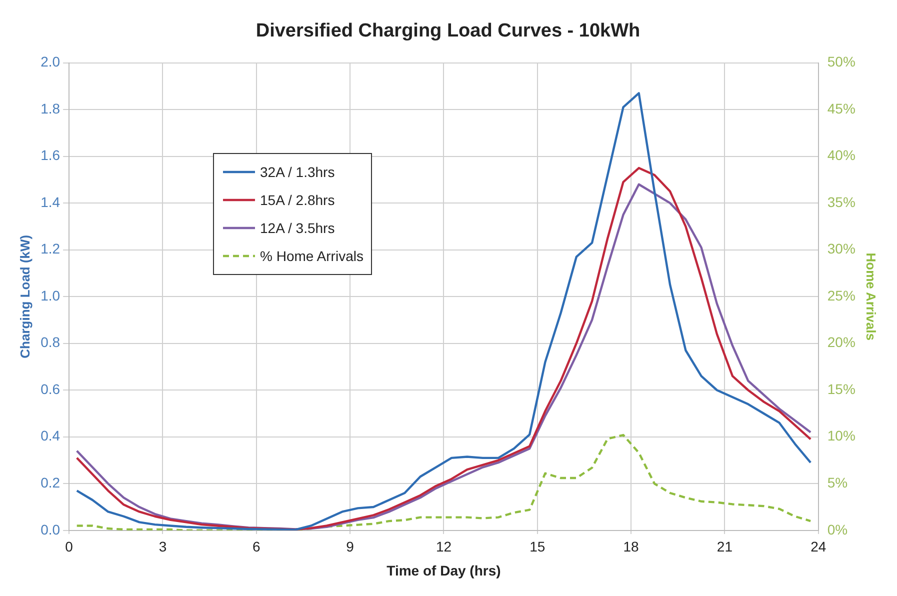 The image size is (897, 596). Describe the element at coordinates (443, 570) in the screenshot. I see `x-axis-title: Time of Day (hrs)` at that location.